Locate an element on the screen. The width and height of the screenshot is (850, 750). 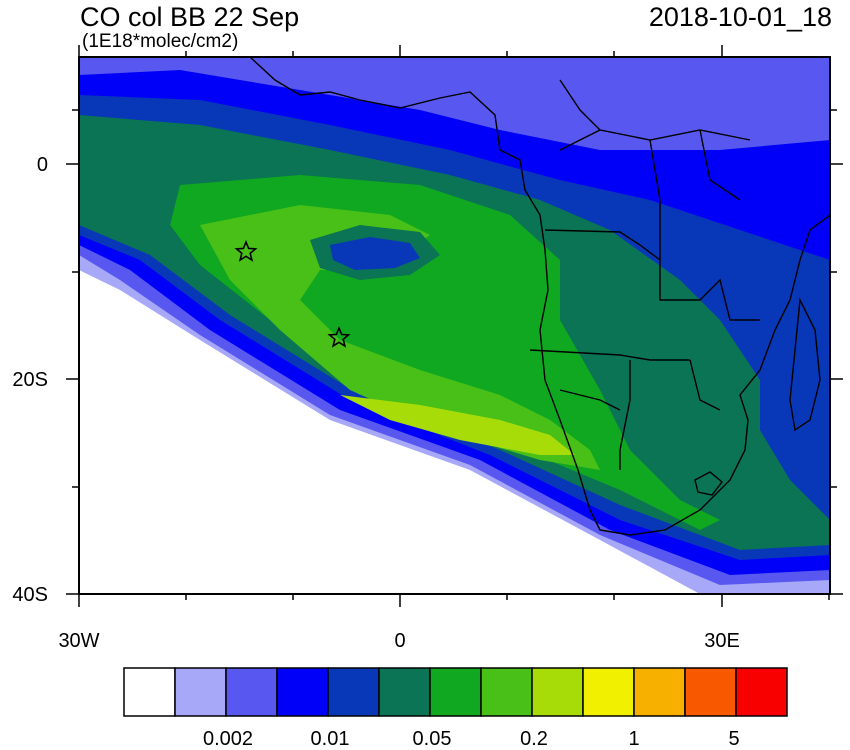
map-title: CO col BB 22 Sep is located at coordinates (190, 17).